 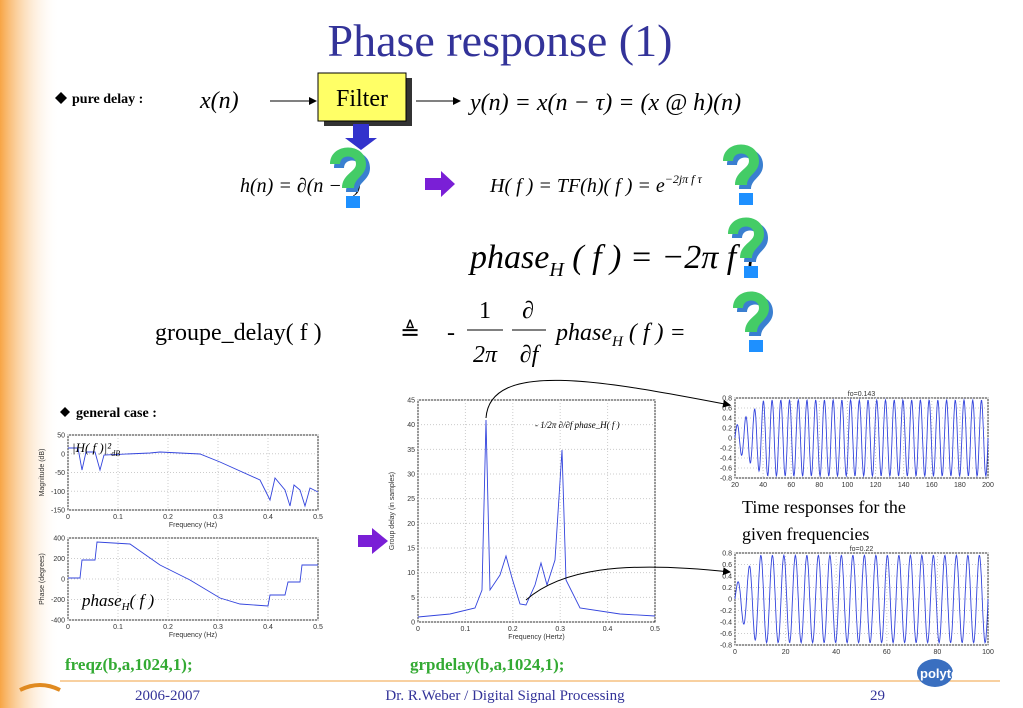 I want to click on y-label: Group delay (in samples), so click(x=392, y=511).